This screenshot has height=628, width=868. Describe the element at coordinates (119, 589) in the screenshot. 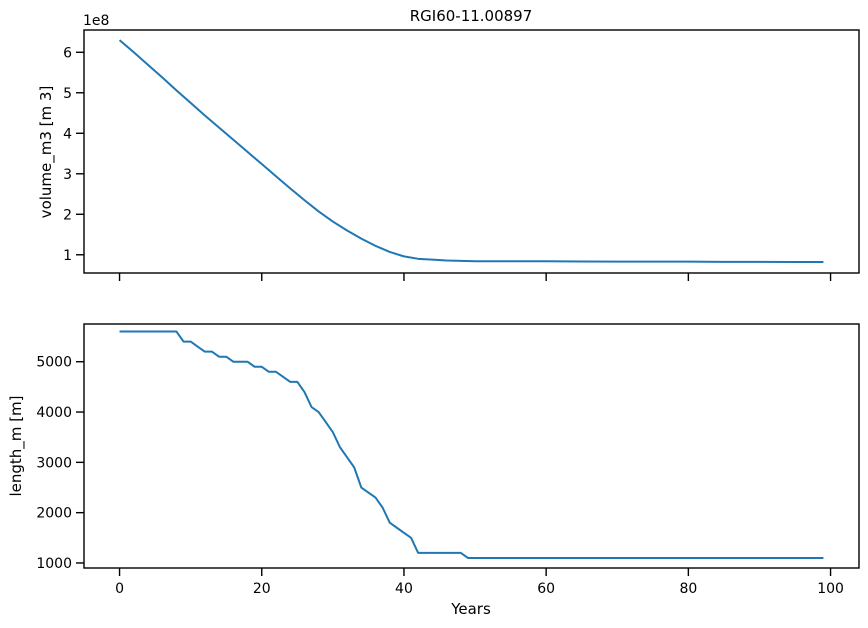

I see `length-x-tick-label: 0` at that location.